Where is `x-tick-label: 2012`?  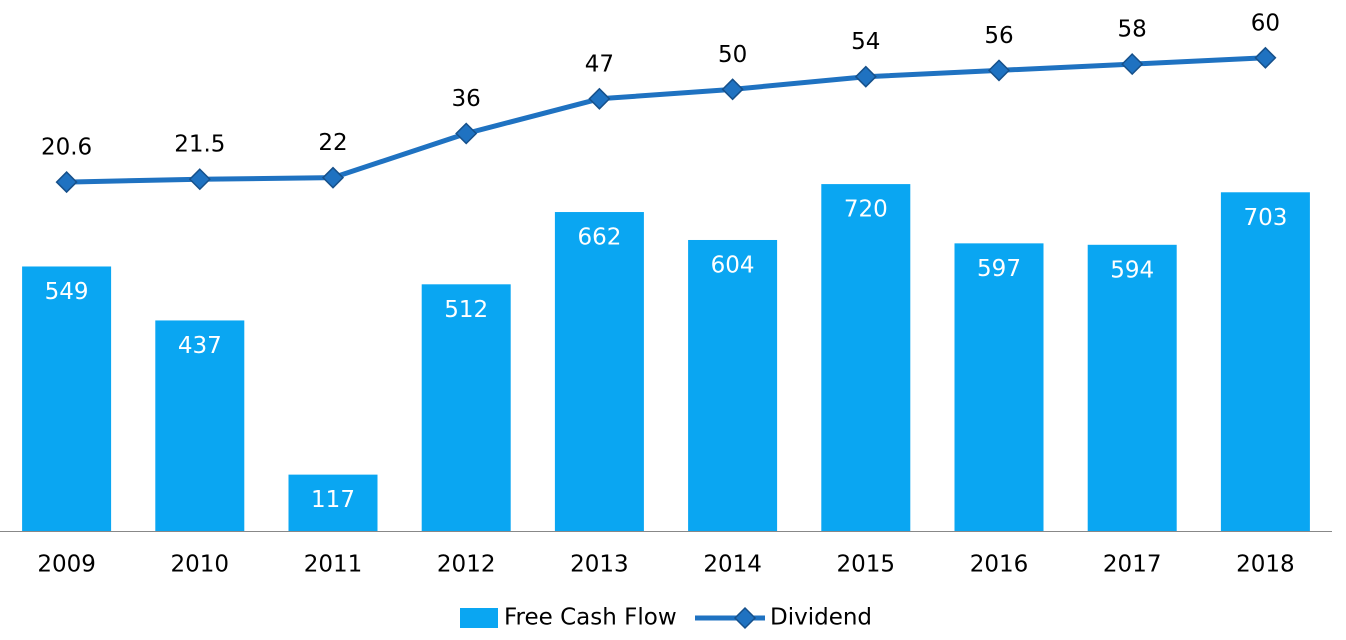
x-tick-label: 2012 is located at coordinates (466, 565).